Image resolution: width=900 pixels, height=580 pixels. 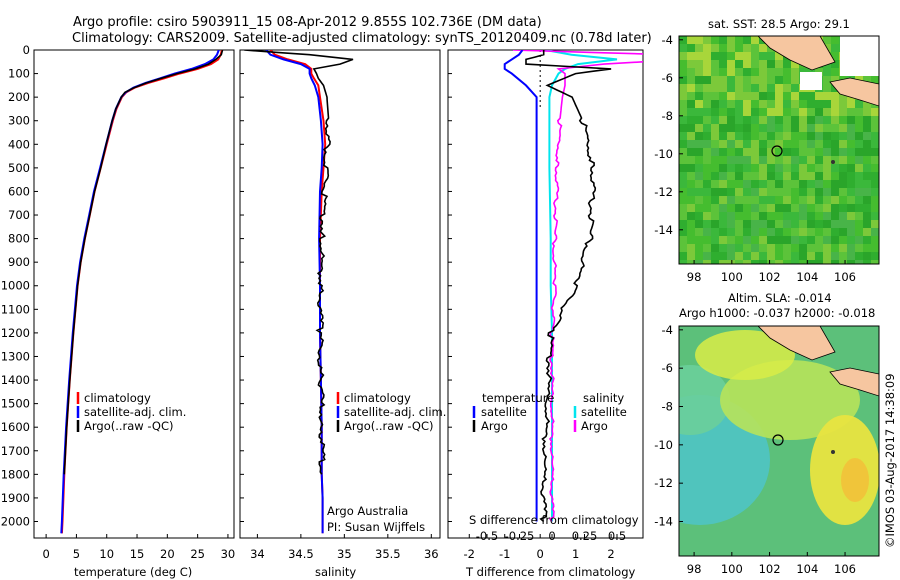 What do you see at coordinates (299, 292) in the screenshot?
I see `salinity-series` at bounding box center [299, 292].